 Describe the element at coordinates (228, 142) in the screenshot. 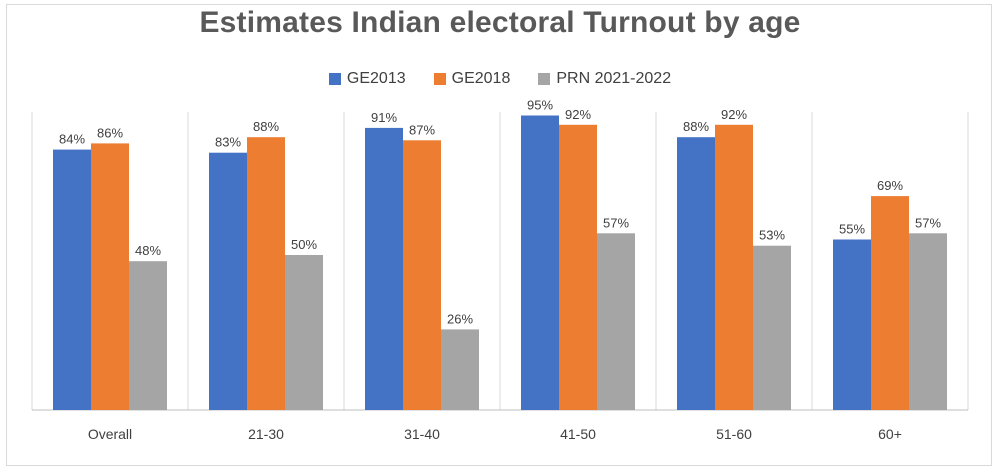

I see `data-label-ge2013: 83%` at that location.